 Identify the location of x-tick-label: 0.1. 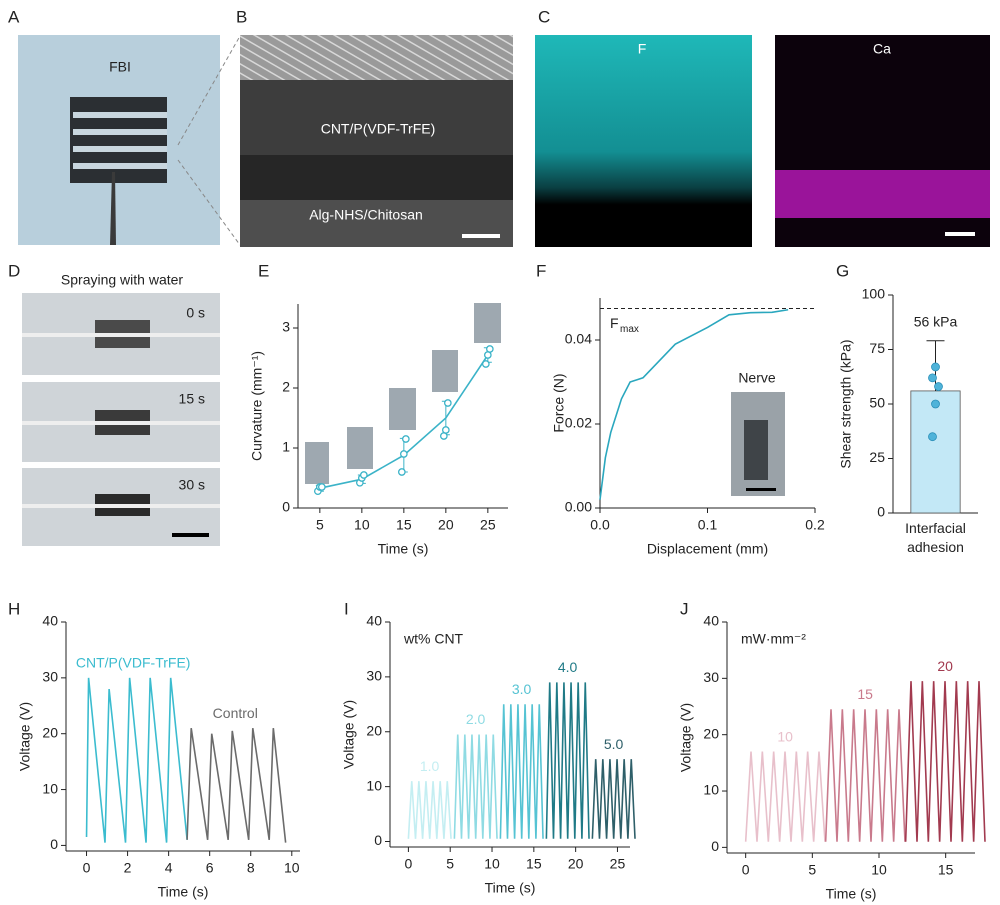
(708, 525).